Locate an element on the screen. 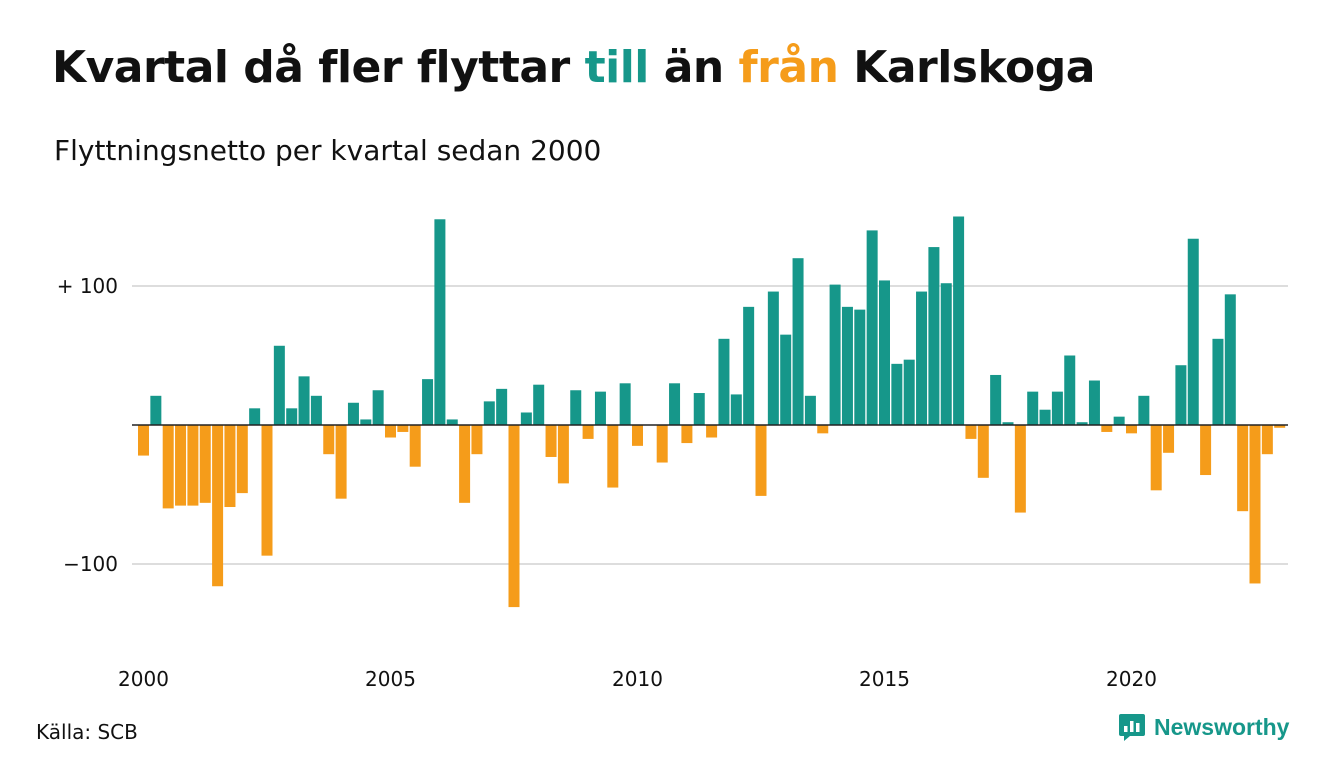 Image resolution: width=1340 pixels, height=780 pixels. bar-2005-q2 is located at coordinates (403, 428).